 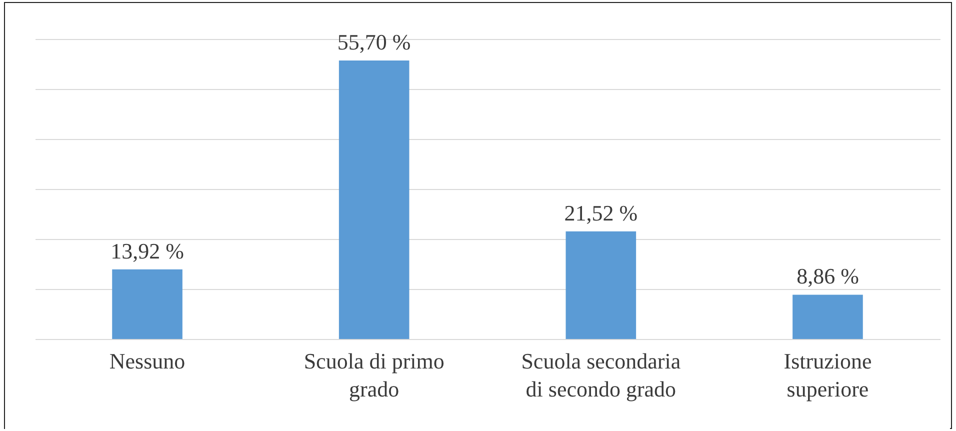 What do you see at coordinates (601, 375) in the screenshot?
I see `x-tick-label: Scuola secondaria di secondo grado` at bounding box center [601, 375].